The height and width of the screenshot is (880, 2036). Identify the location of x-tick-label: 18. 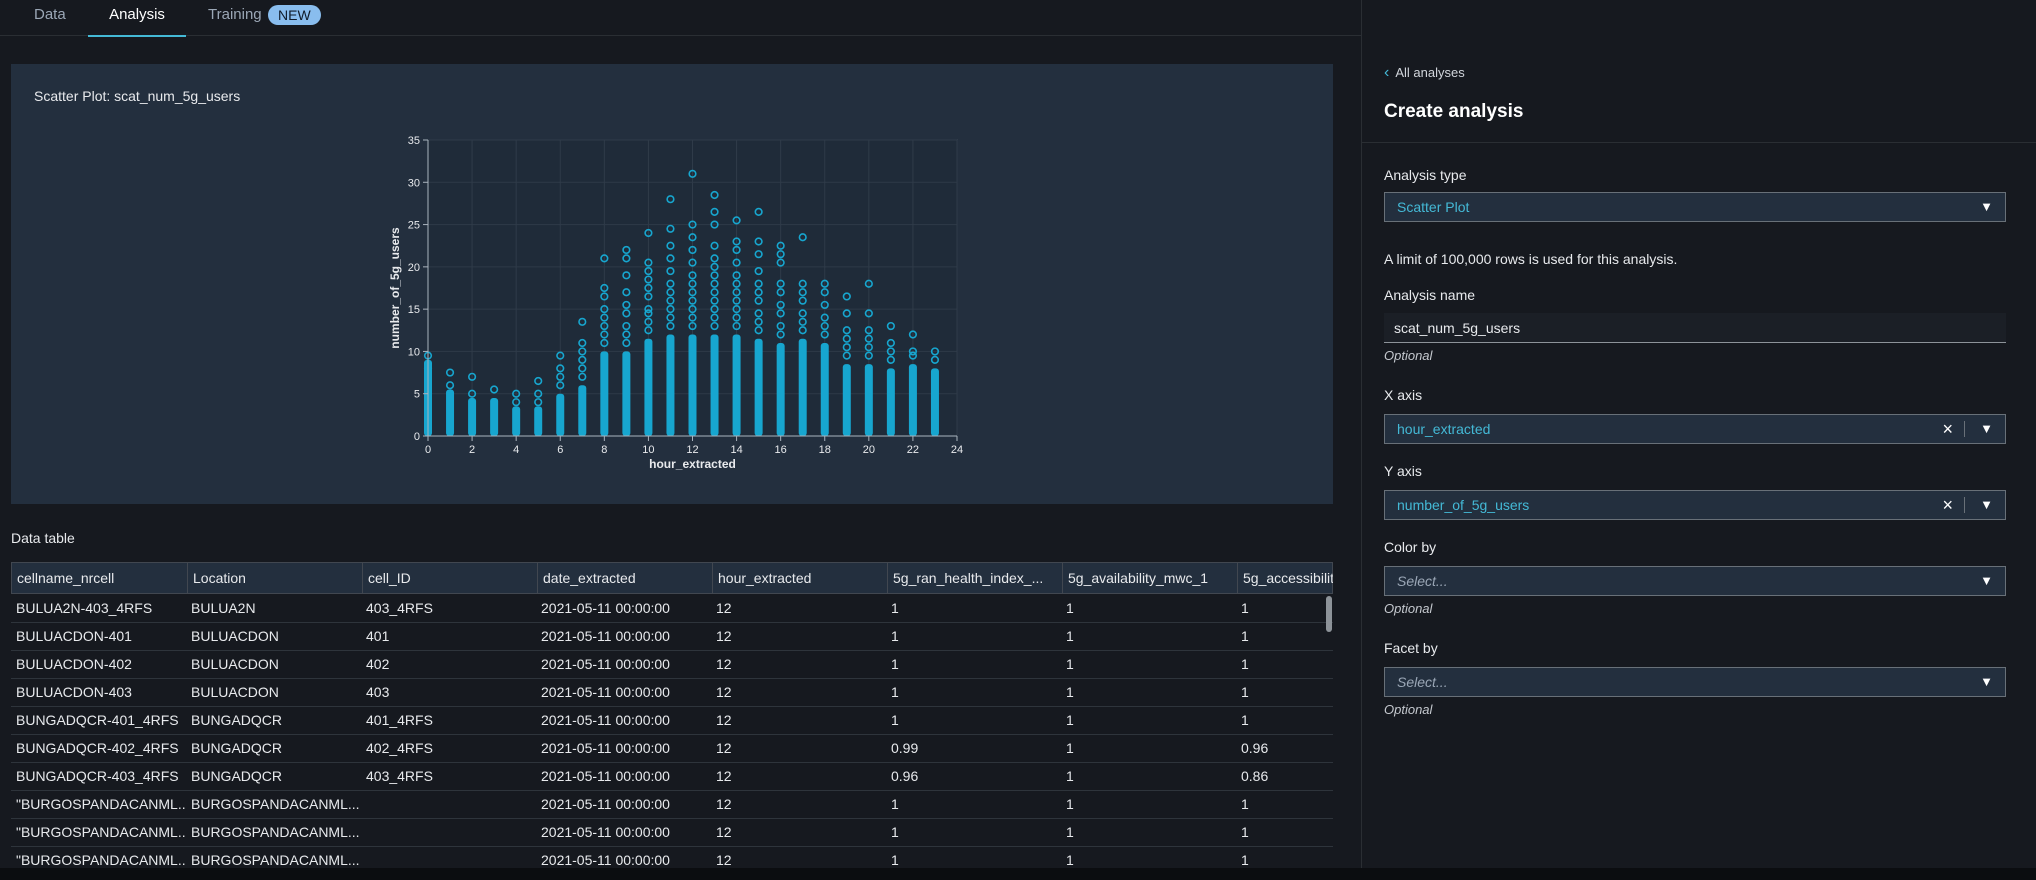
(825, 450).